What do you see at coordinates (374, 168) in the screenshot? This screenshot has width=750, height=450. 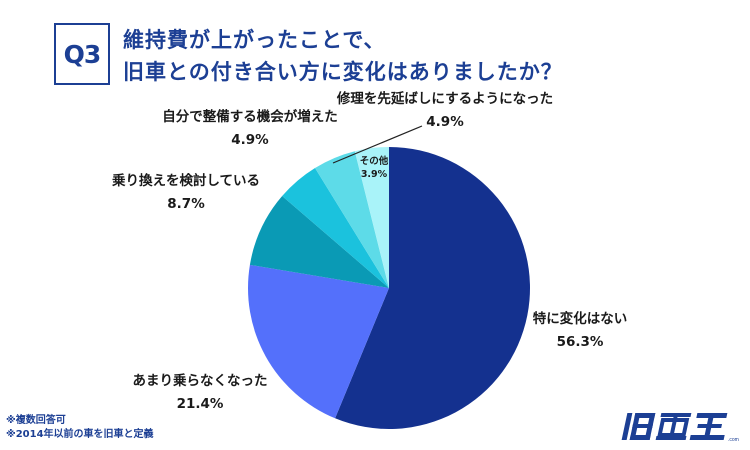 I see `slice-label-other: その他 3.9%` at bounding box center [374, 168].